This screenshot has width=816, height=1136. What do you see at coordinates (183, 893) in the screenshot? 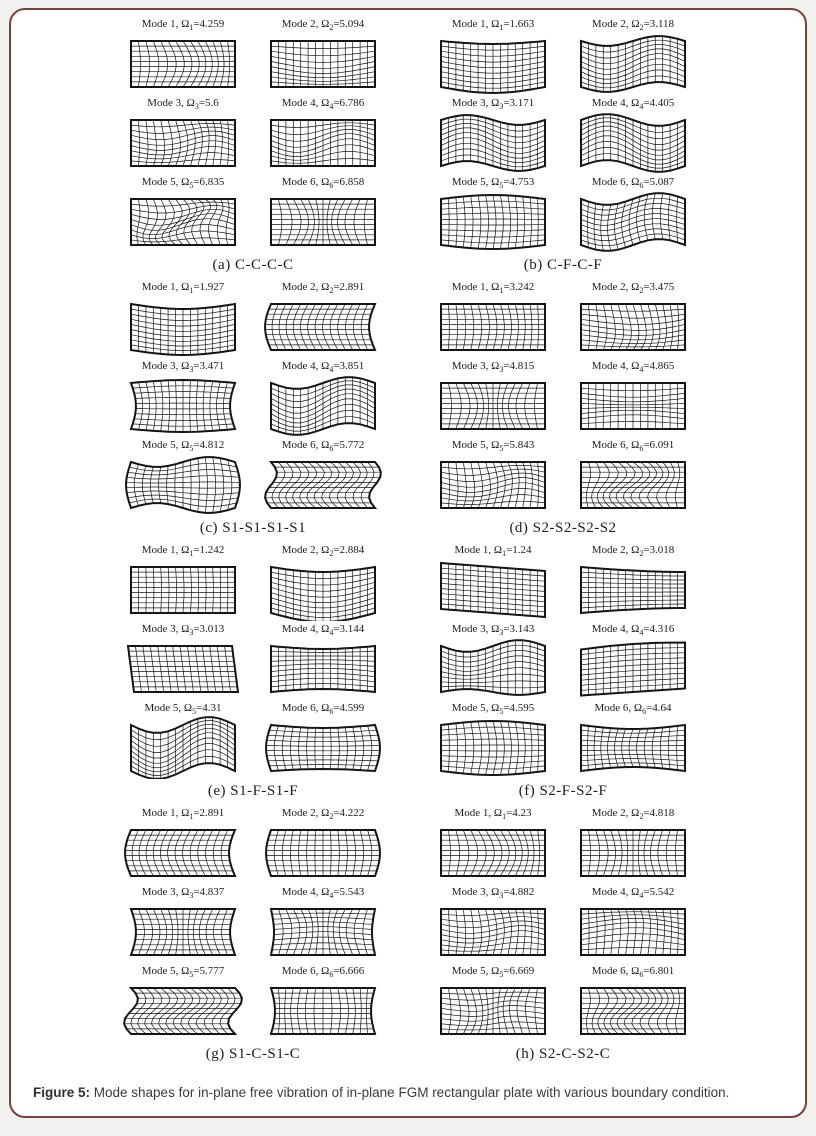
I see `mode-label: Mode 3, Ω3=4.837` at bounding box center [183, 893].